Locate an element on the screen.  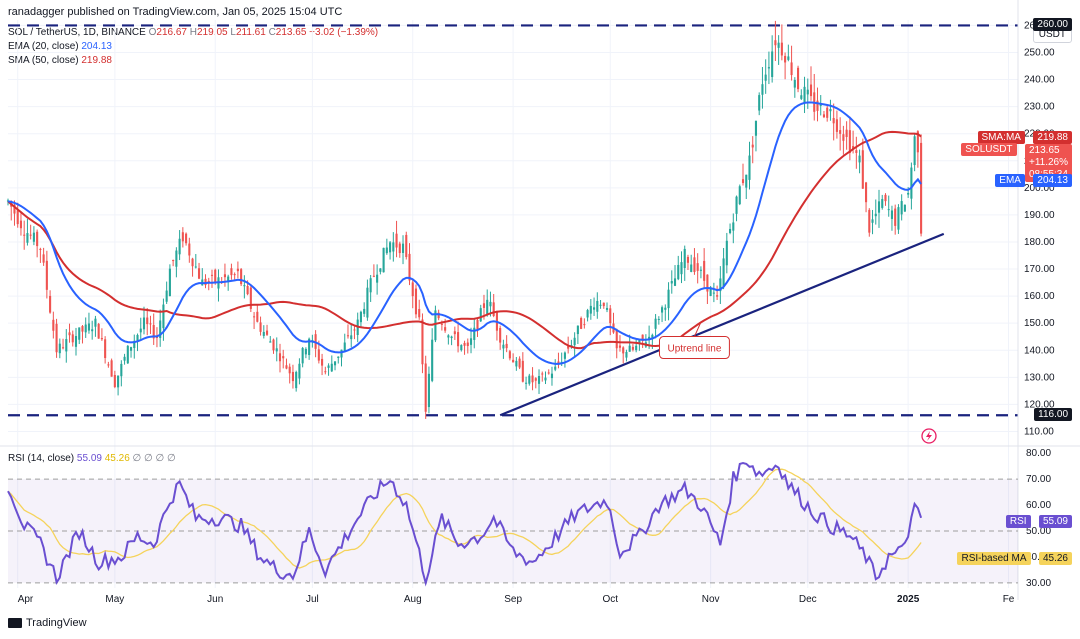
price-tick-label: 230.00 is located at coordinates (1039, 107).